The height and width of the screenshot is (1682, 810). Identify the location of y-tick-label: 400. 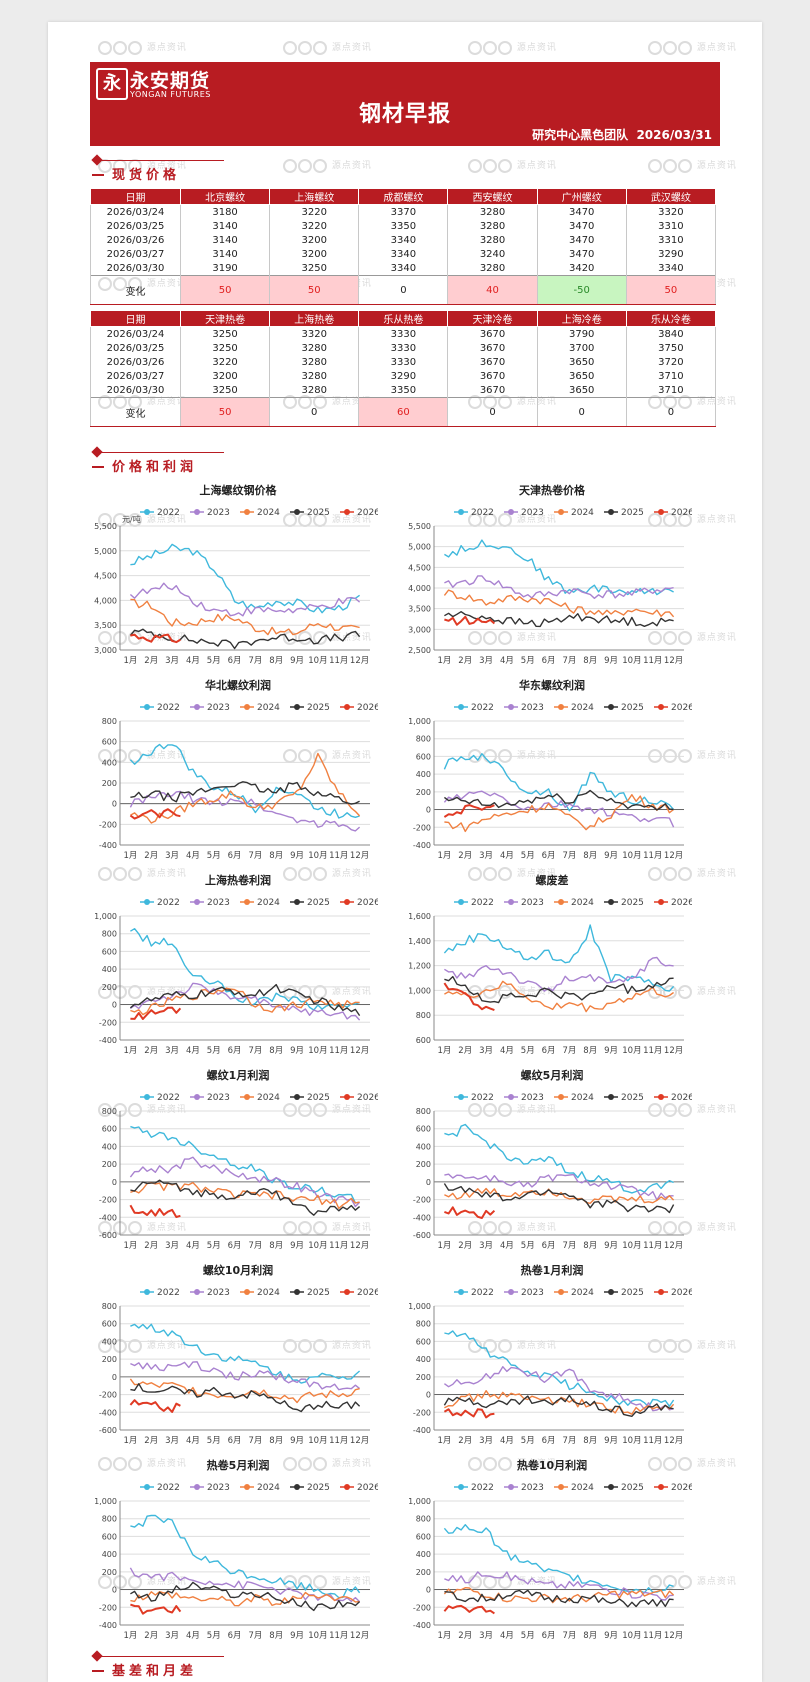
(423, 1146).